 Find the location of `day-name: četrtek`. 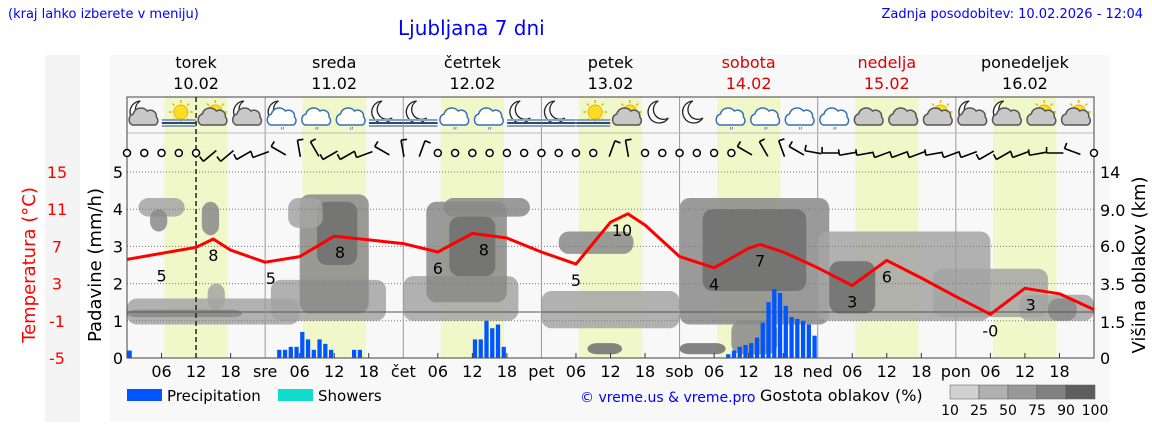

day-name: četrtek is located at coordinates (473, 62).